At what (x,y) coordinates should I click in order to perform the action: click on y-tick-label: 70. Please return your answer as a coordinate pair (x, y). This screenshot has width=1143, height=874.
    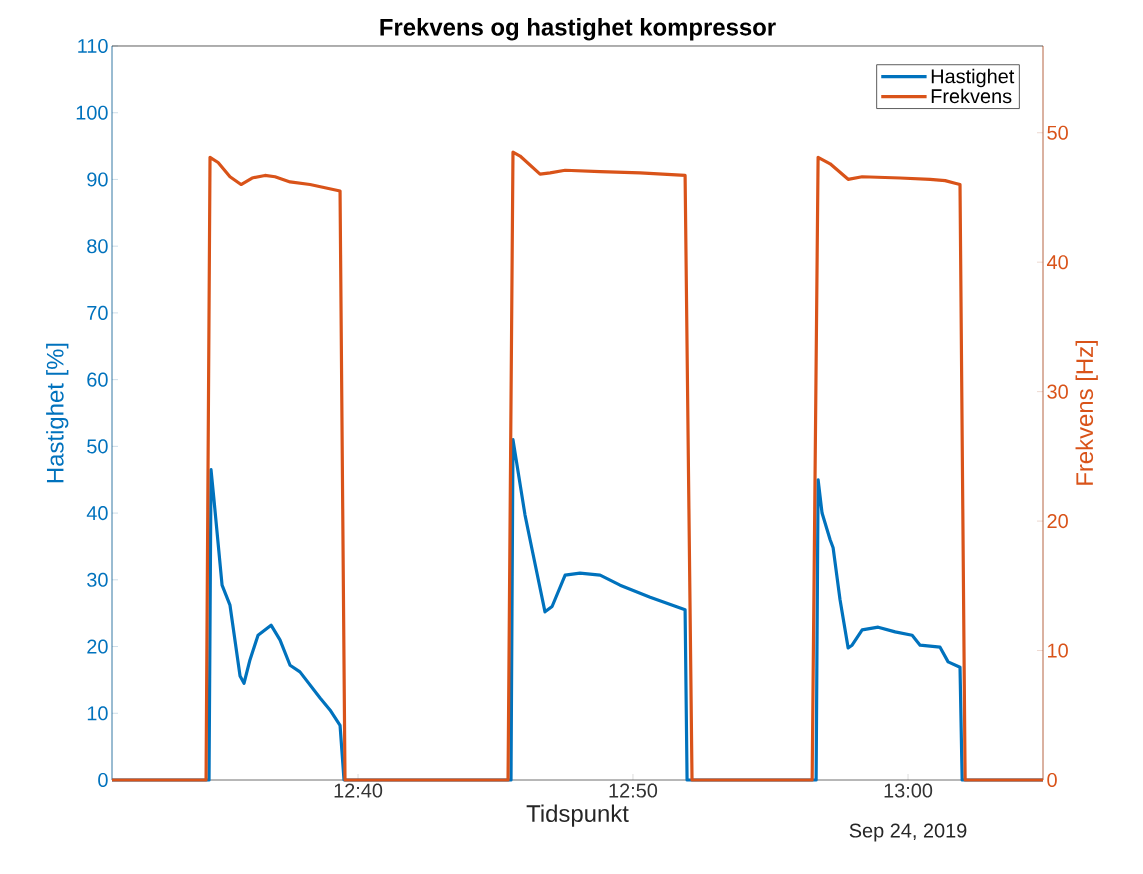
    Looking at the image, I should click on (97, 312).